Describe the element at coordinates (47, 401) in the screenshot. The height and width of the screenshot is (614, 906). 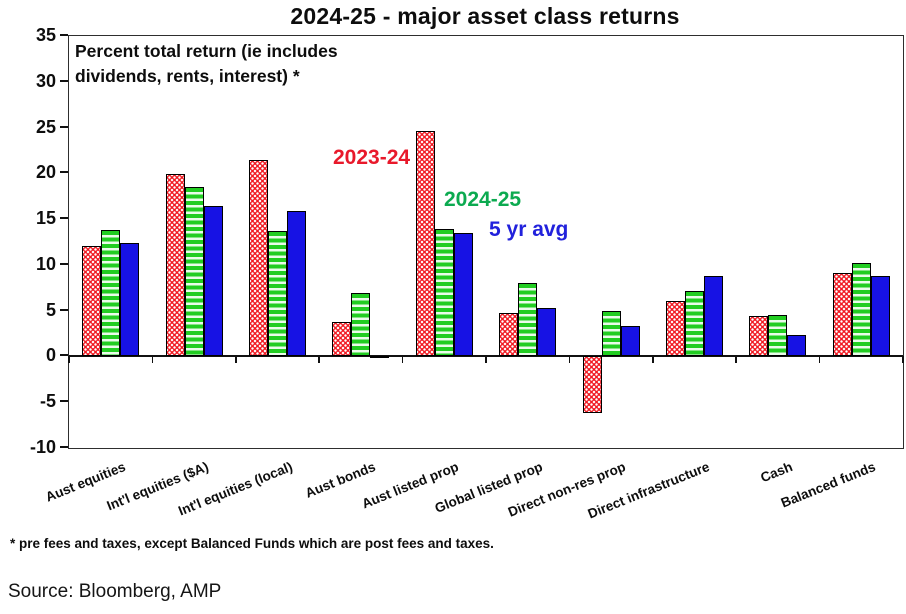
I see `y-axis-label: -5` at that location.